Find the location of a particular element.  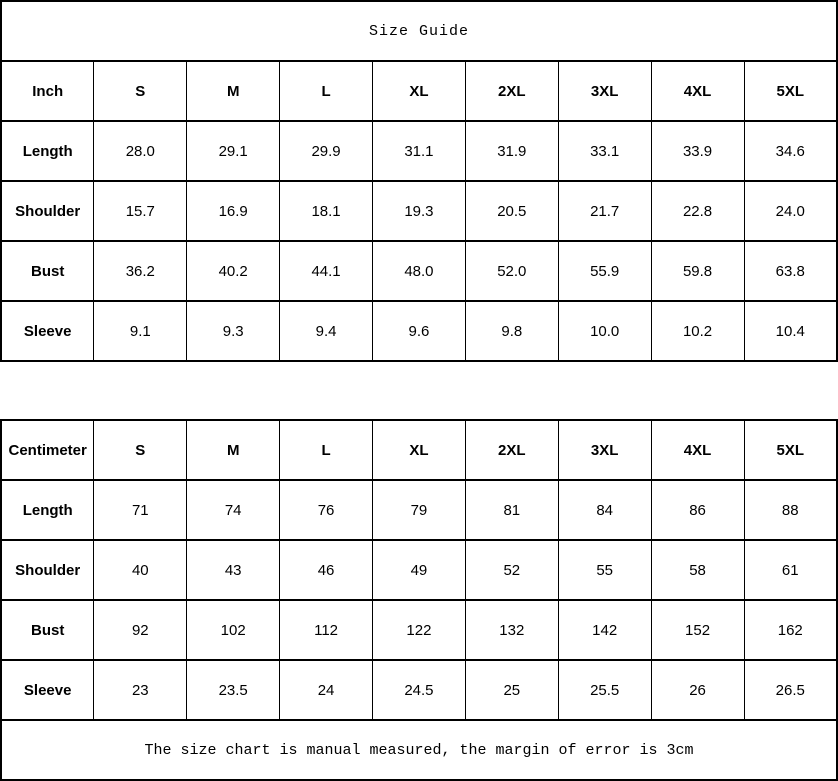

size-value-cell: 29.9 is located at coordinates (326, 151).